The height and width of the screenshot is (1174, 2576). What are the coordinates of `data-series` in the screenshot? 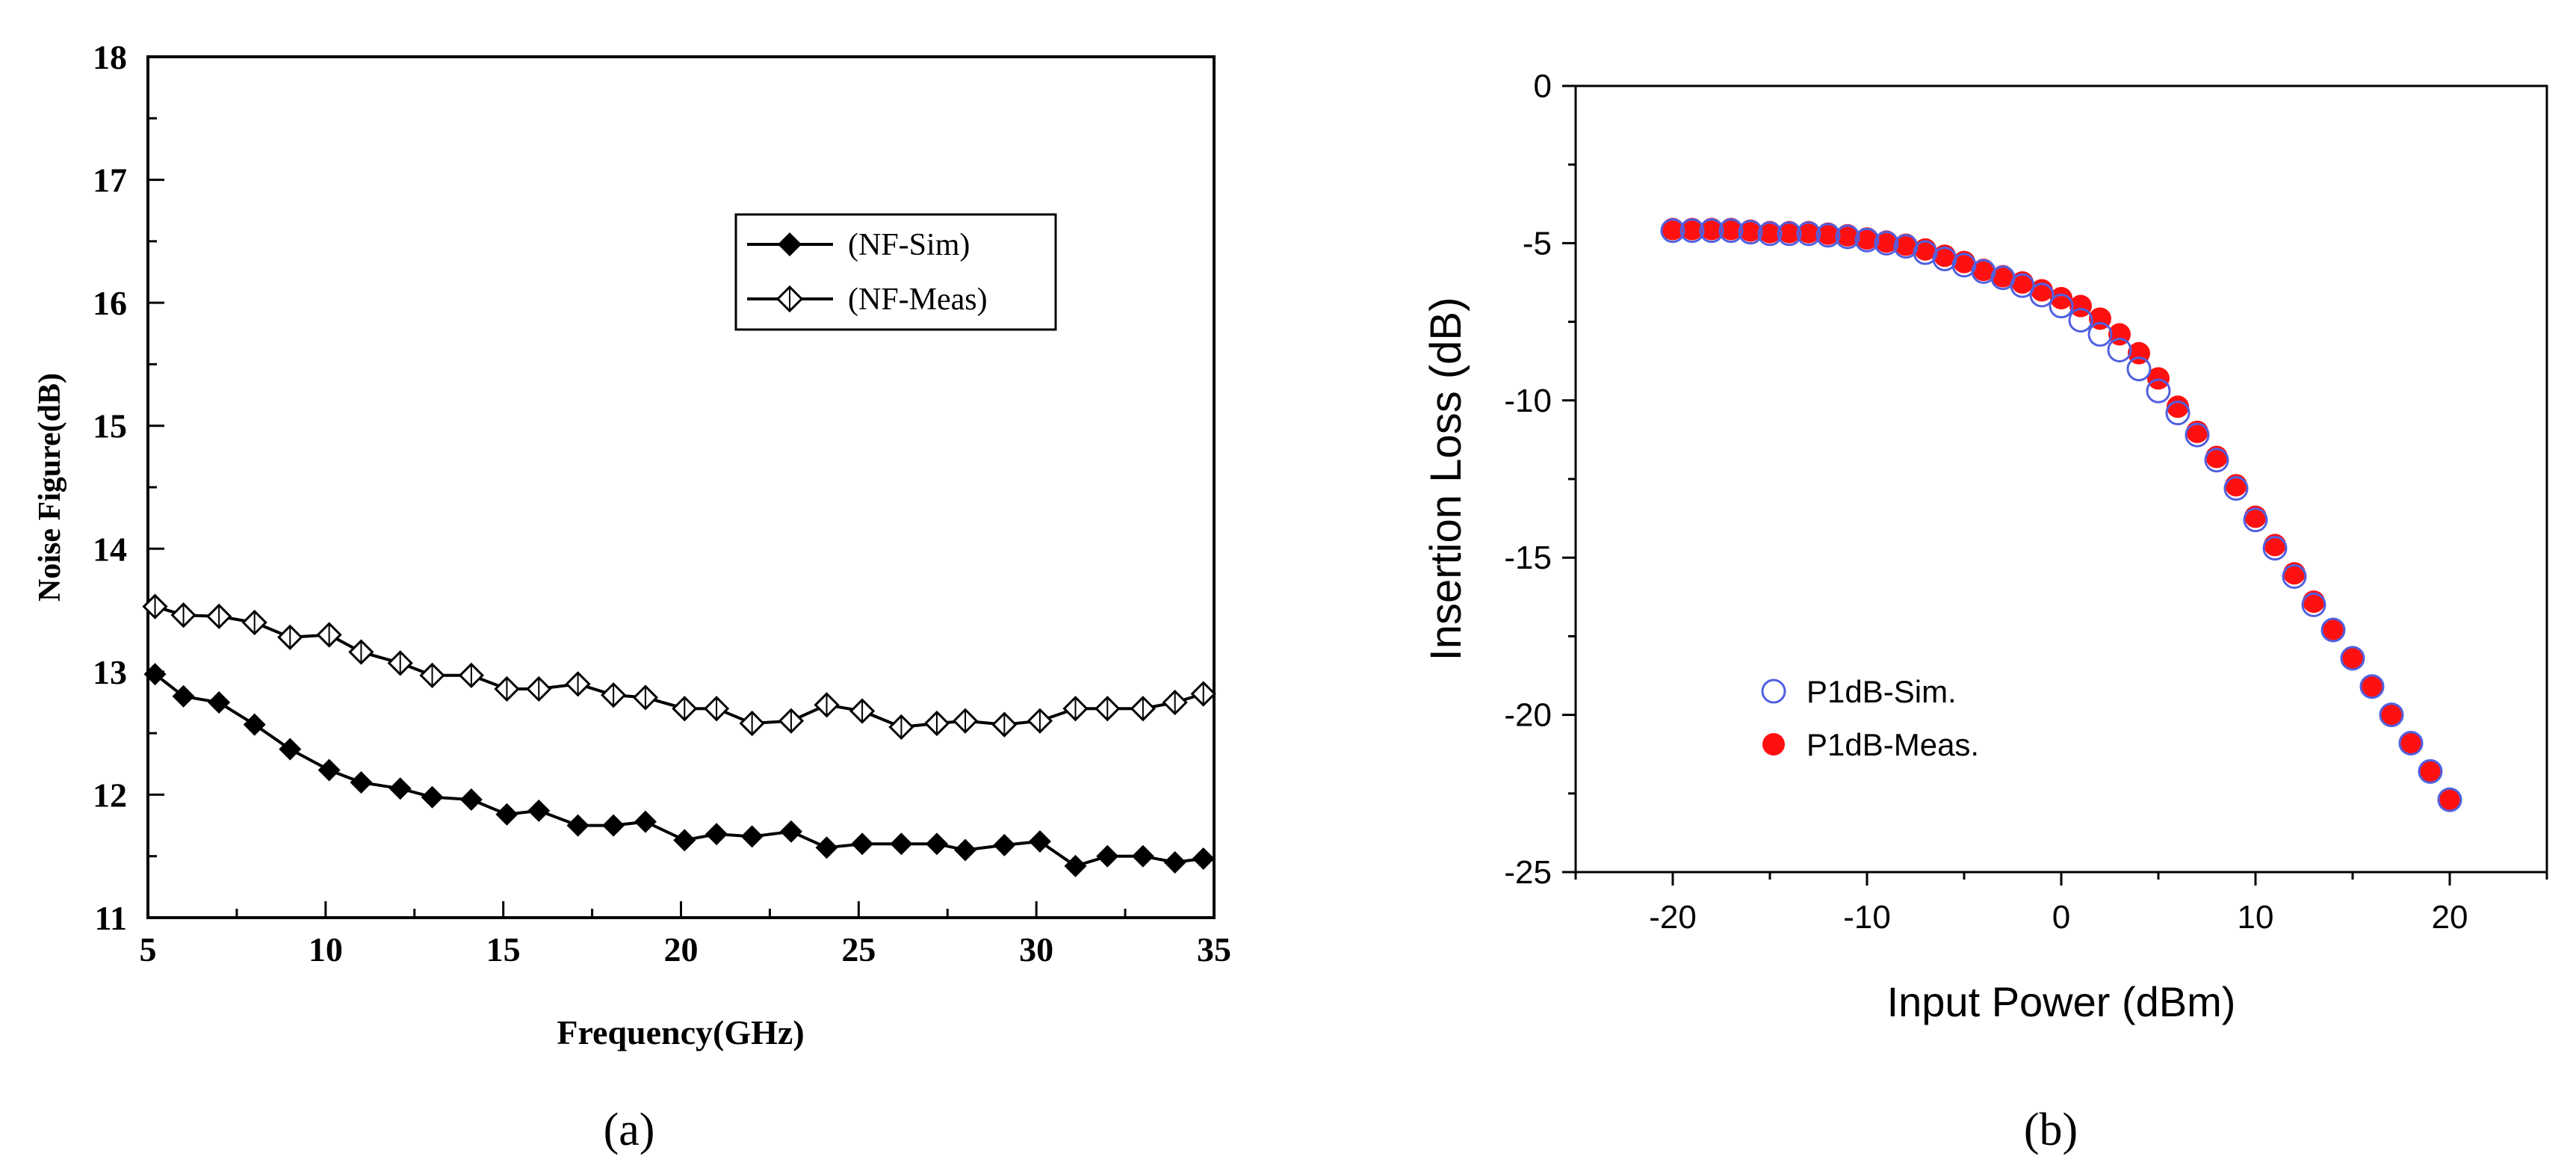 It's located at (679, 735).